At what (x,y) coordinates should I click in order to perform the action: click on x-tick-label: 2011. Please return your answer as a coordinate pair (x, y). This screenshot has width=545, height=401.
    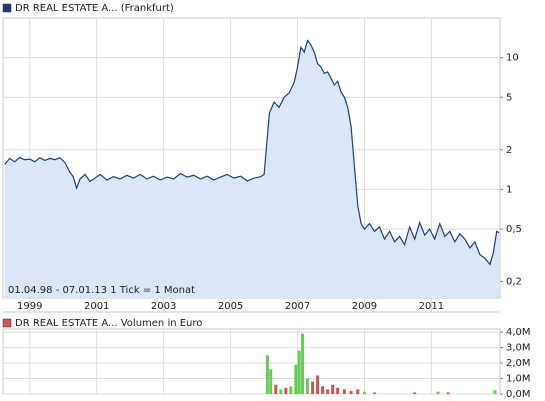
    Looking at the image, I should click on (431, 306).